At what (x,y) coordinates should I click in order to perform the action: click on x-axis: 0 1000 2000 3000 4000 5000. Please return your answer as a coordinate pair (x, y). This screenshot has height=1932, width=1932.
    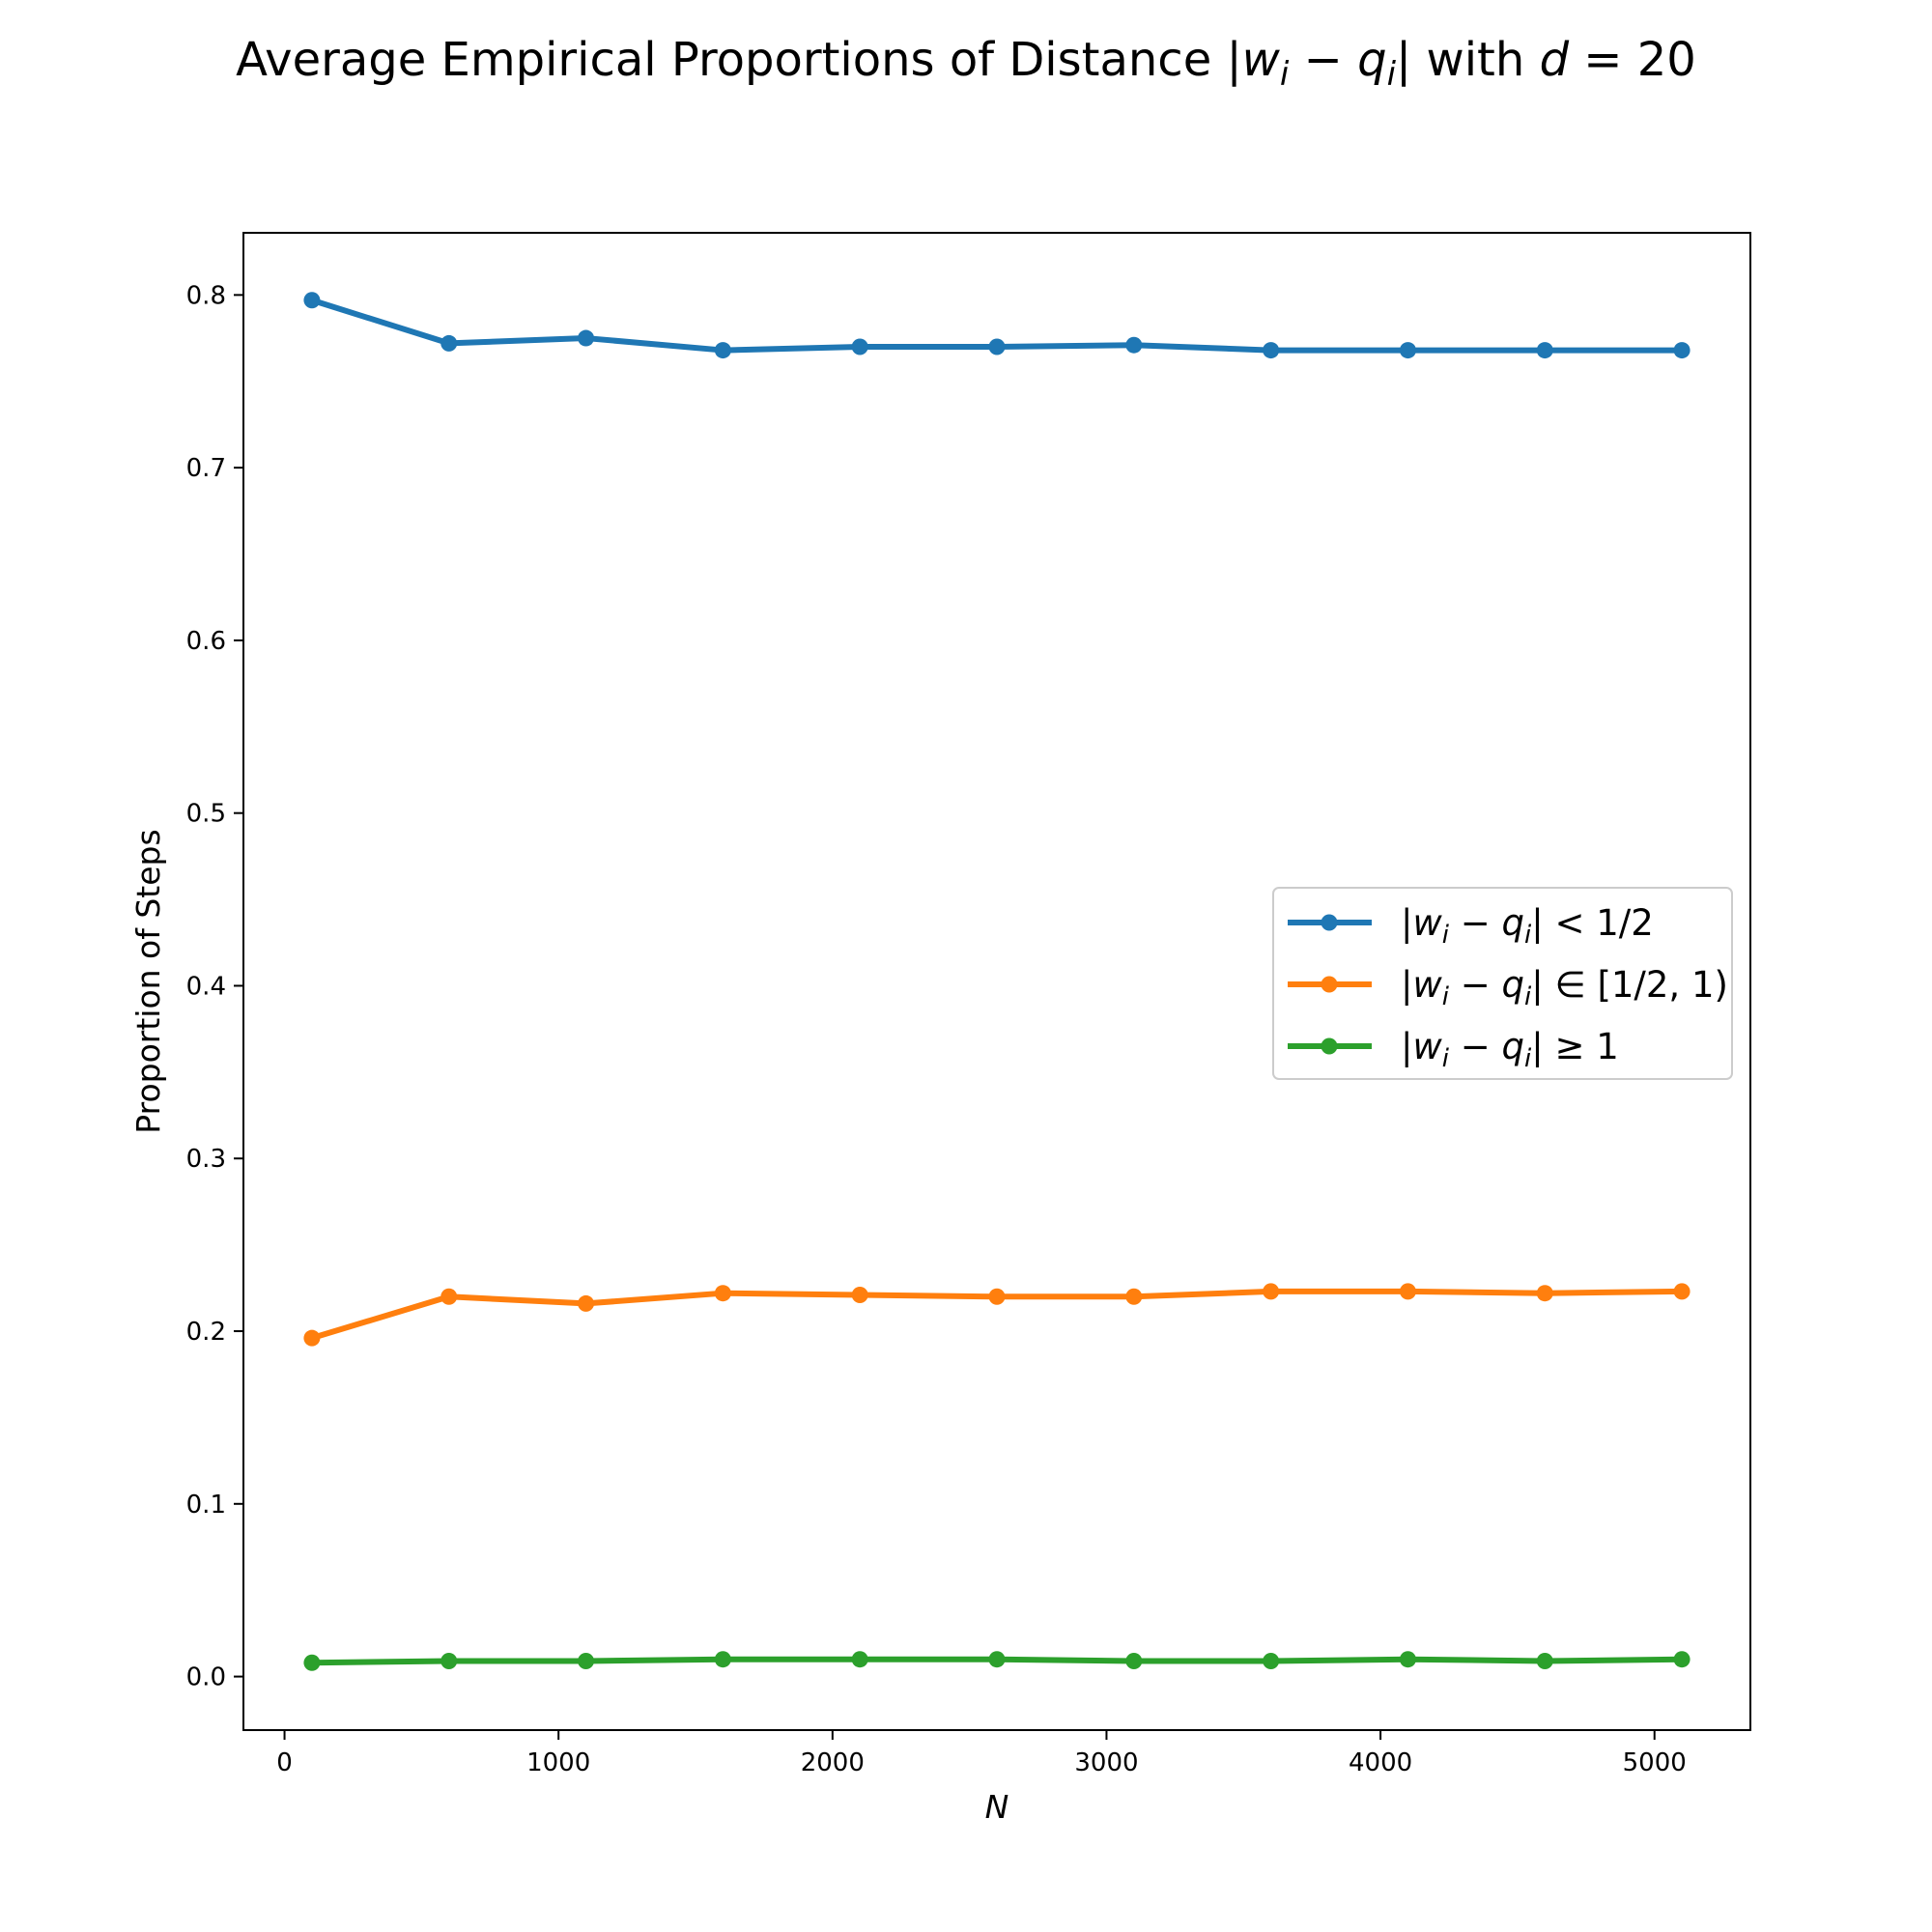
    Looking at the image, I should click on (981, 1753).